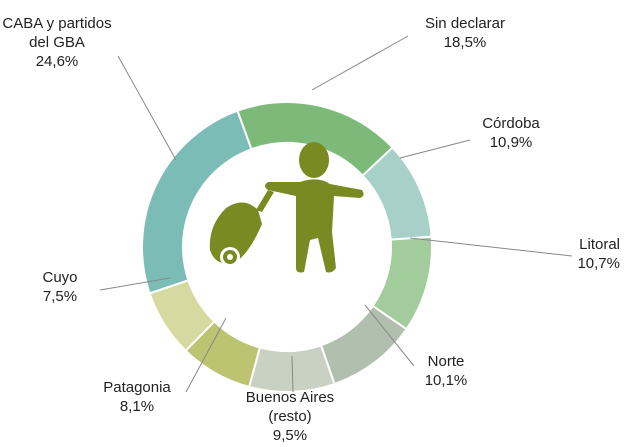 The image size is (624, 447). Describe the element at coordinates (511, 142) in the screenshot. I see `value-label: 10,9%` at that location.